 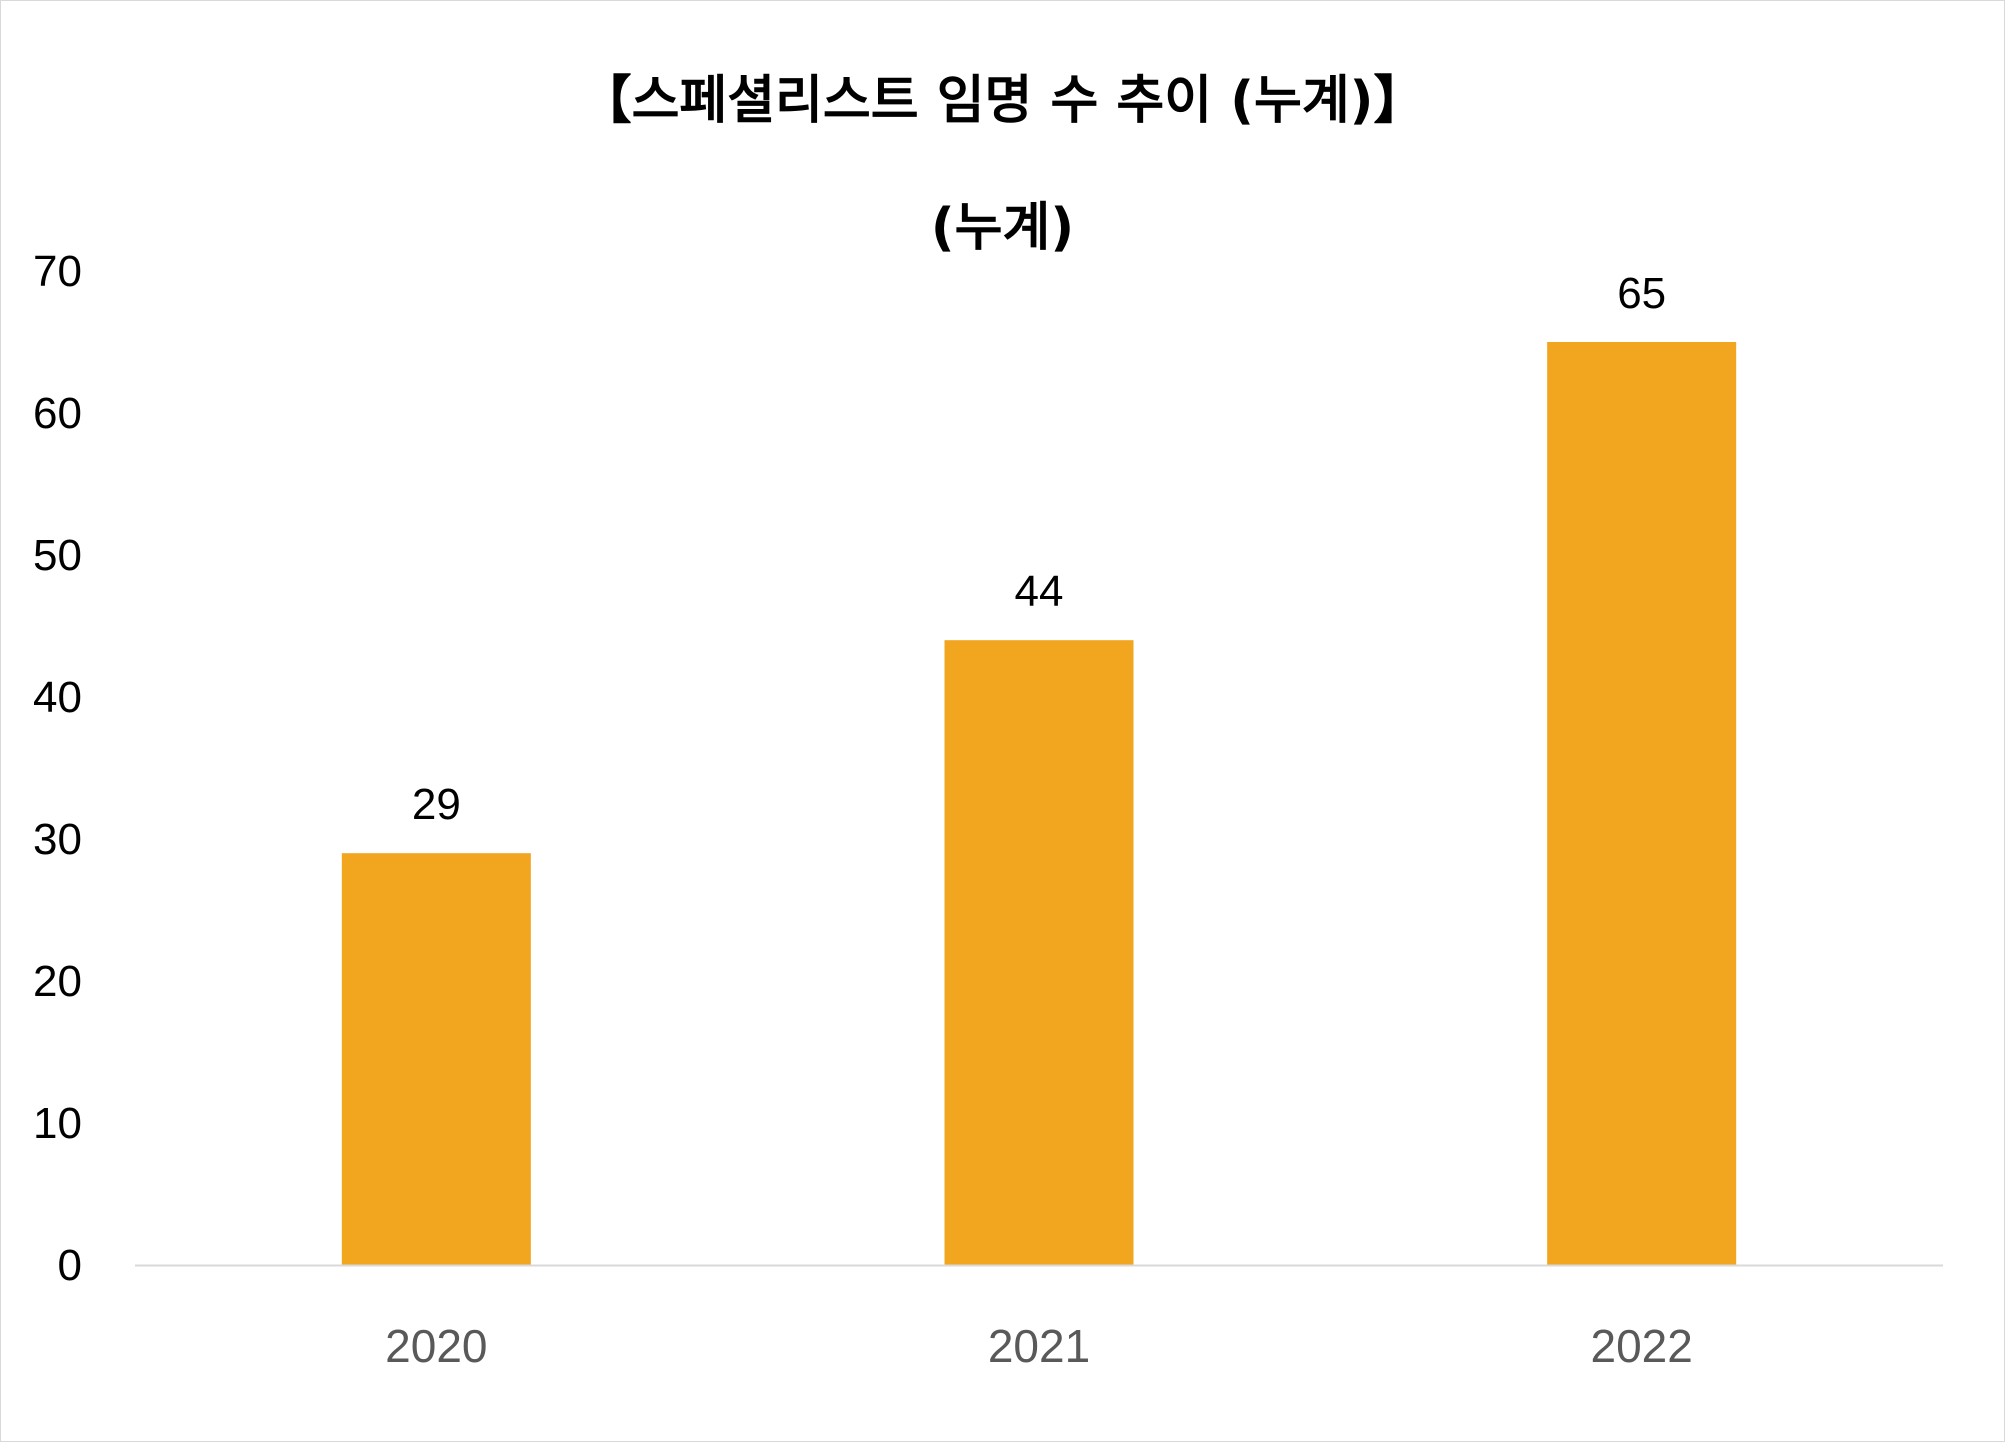 What do you see at coordinates (1002, 228) in the screenshot?
I see `chart-subtitle: (누계)` at bounding box center [1002, 228].